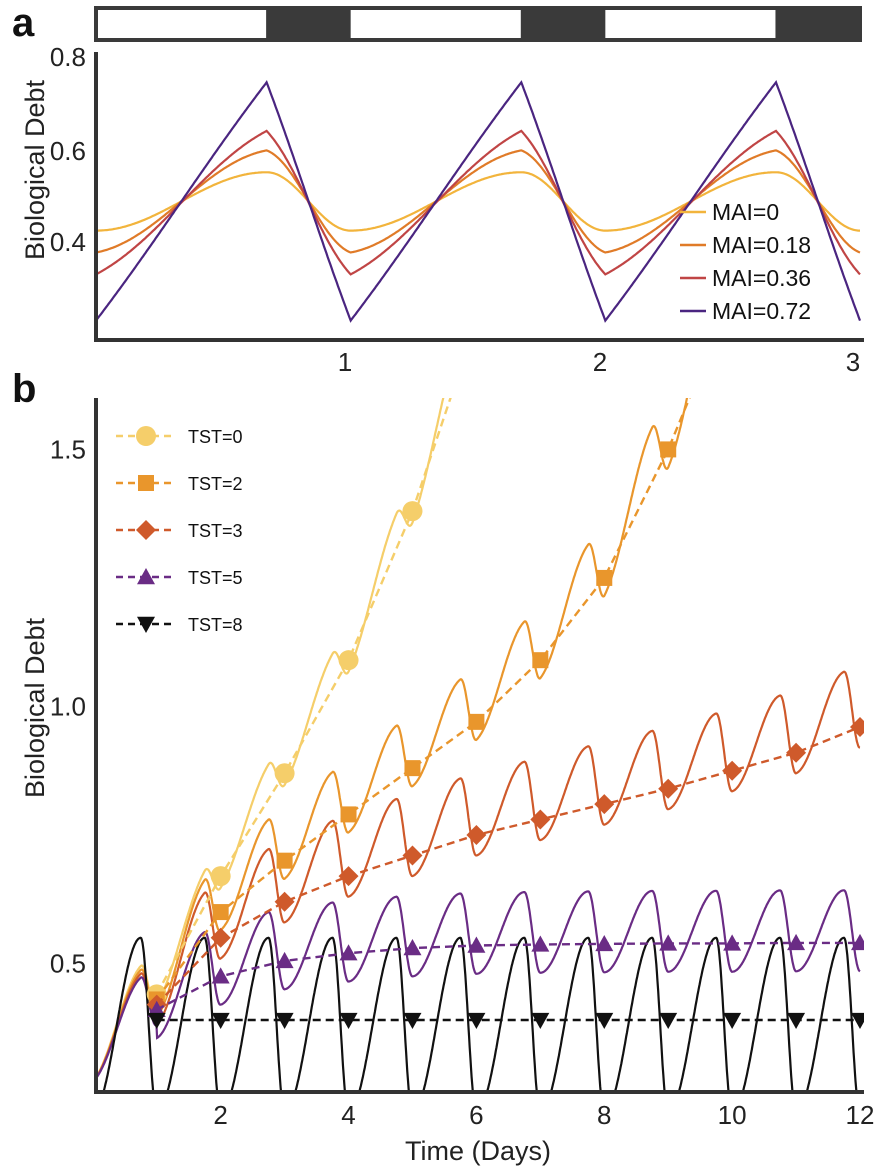 The width and height of the screenshot is (880, 1169). Describe the element at coordinates (604, 1115) in the screenshot. I see `panel-b-xtick: 8` at that location.